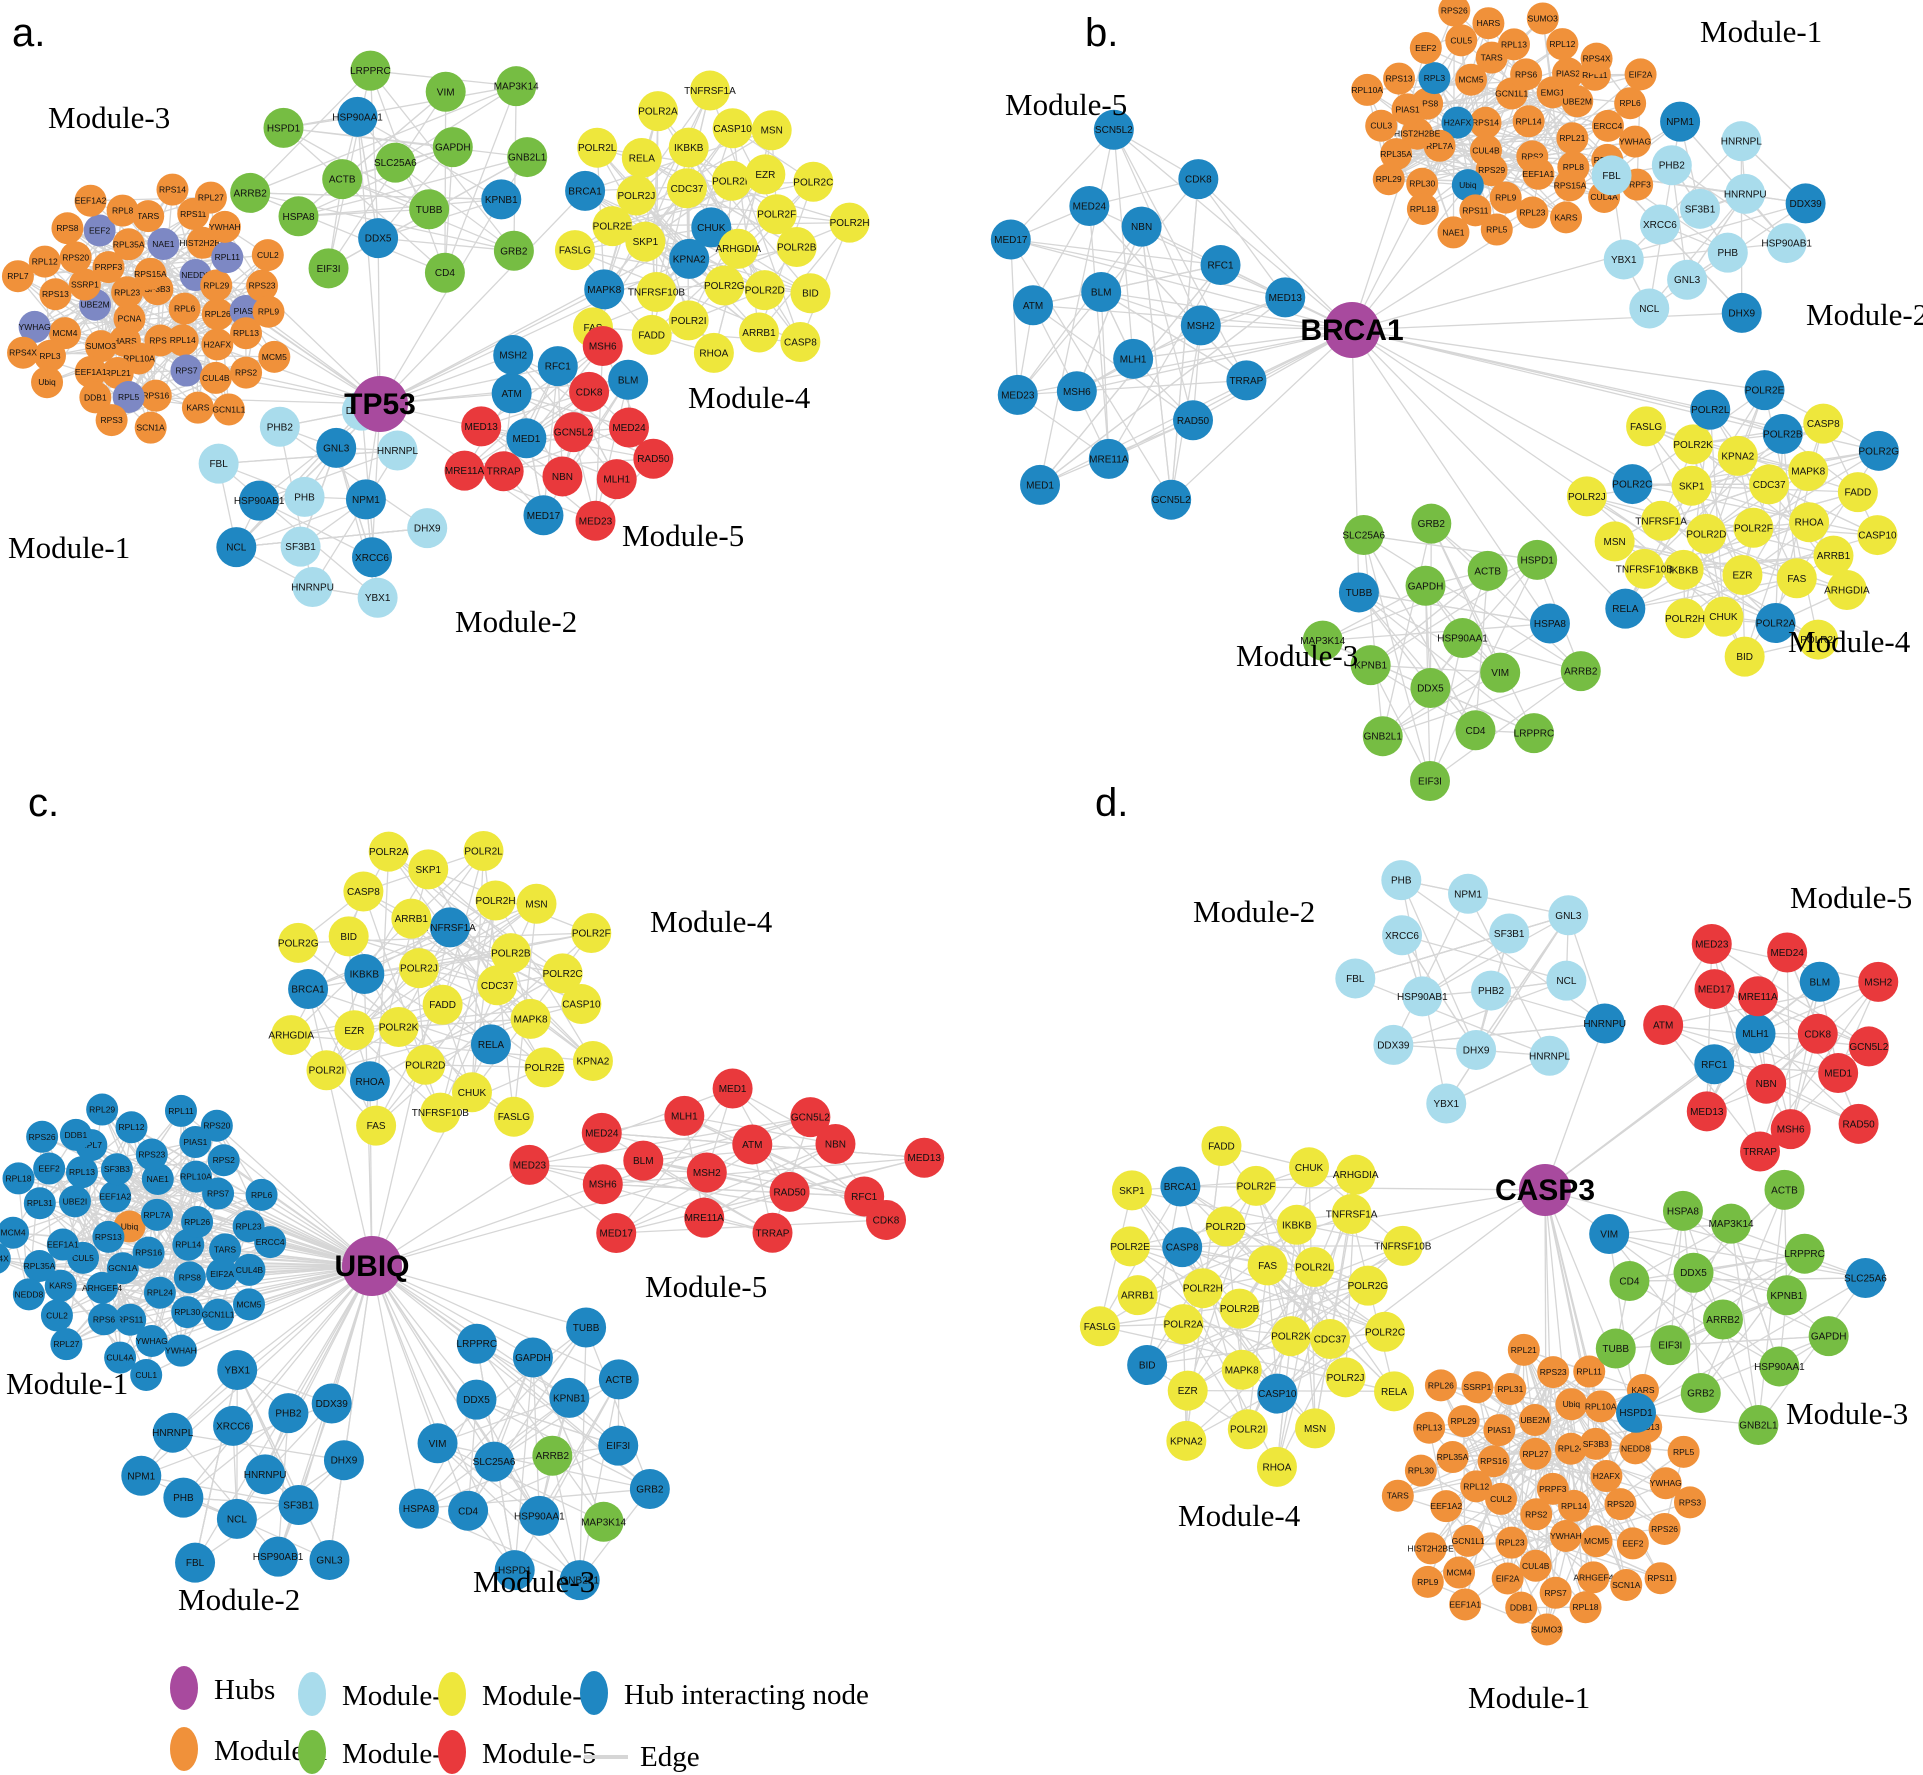  What do you see at coordinates (1254, 911) in the screenshot?
I see `module-label-module-2: Module-2` at bounding box center [1254, 911].